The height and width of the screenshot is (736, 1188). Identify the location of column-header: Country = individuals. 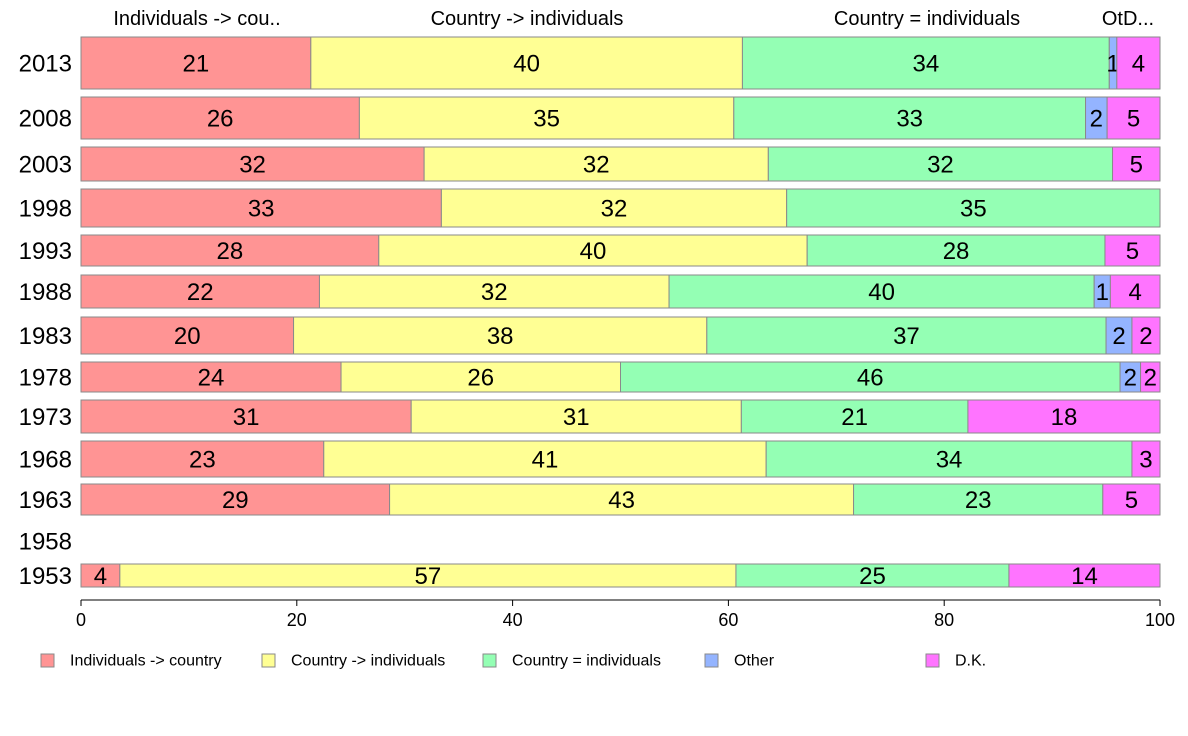
(927, 19).